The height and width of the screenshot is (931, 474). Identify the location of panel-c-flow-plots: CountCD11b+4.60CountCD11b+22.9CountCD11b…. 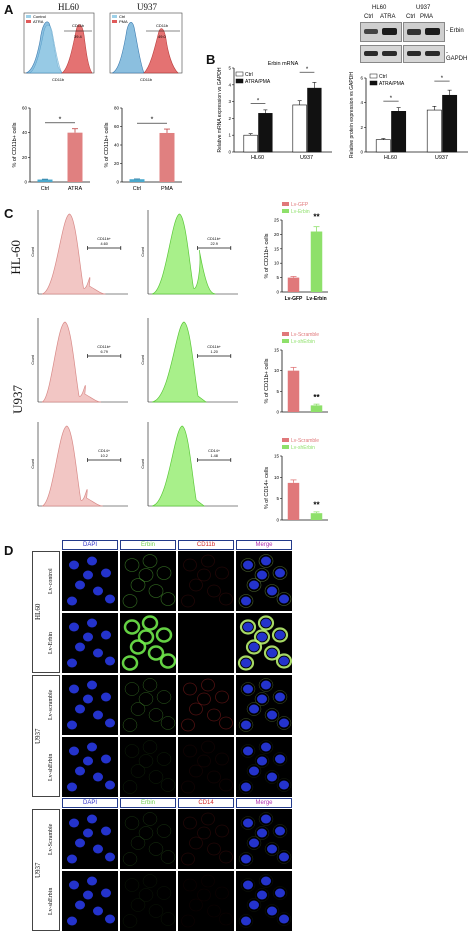
(134, 358).